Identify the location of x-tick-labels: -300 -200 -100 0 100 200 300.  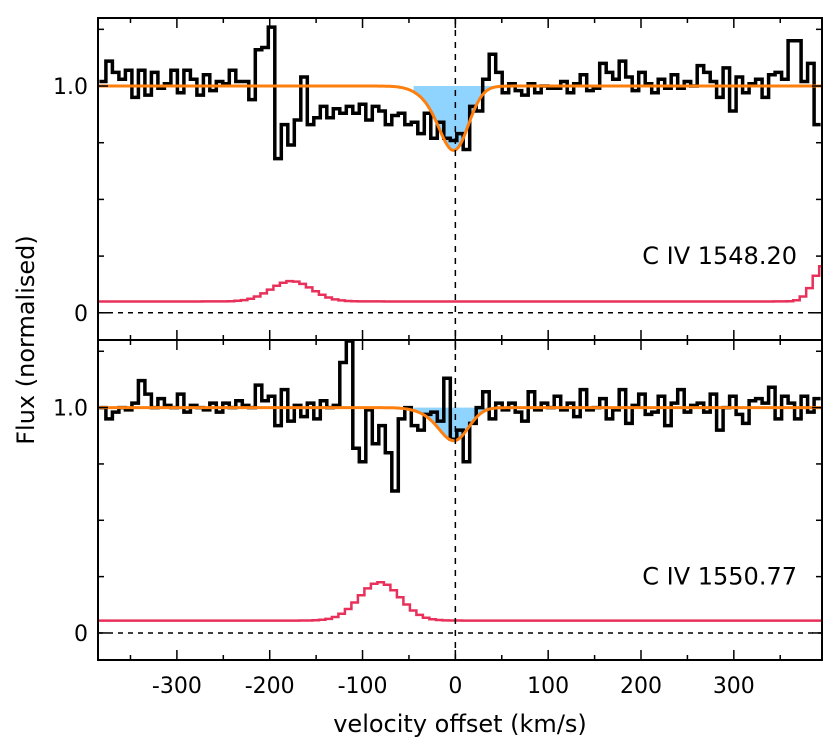
(453, 686).